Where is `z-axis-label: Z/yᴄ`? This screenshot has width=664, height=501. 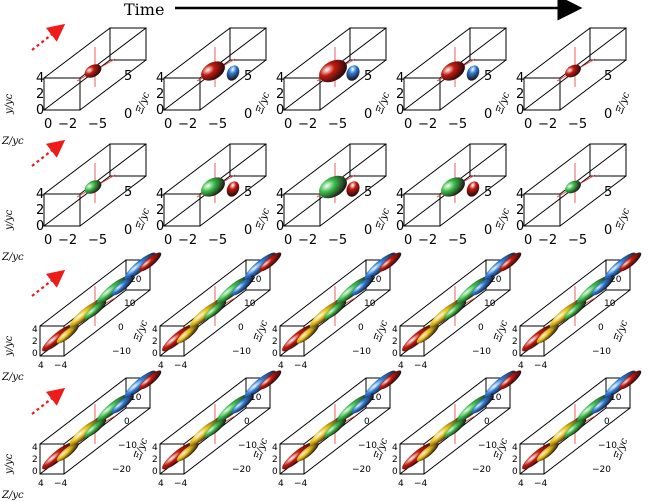
z-axis-label: Z/yᴄ is located at coordinates (12, 495).